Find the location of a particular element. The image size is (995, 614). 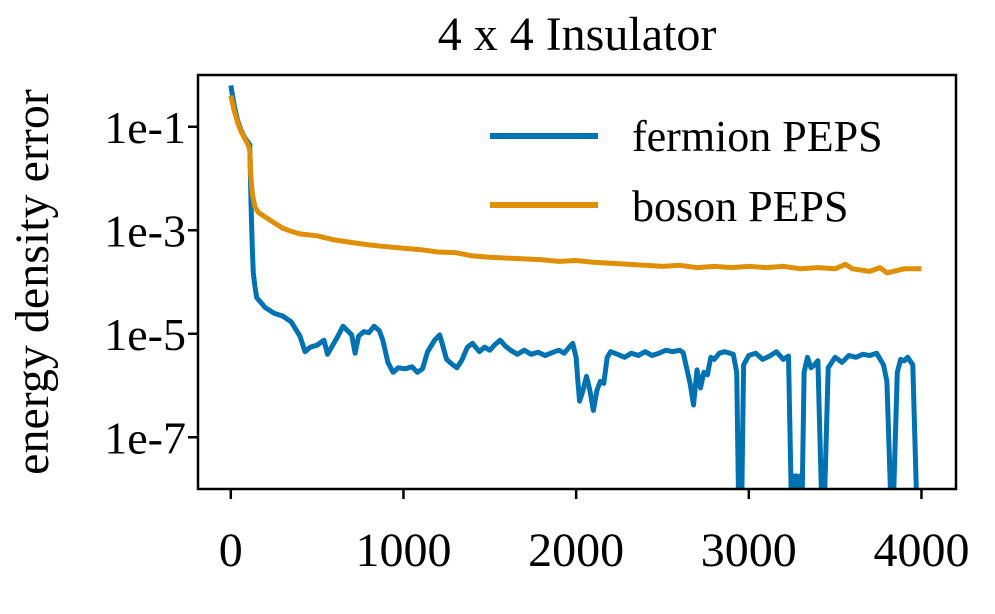

x-tick-label: 2000 is located at coordinates (576, 550).